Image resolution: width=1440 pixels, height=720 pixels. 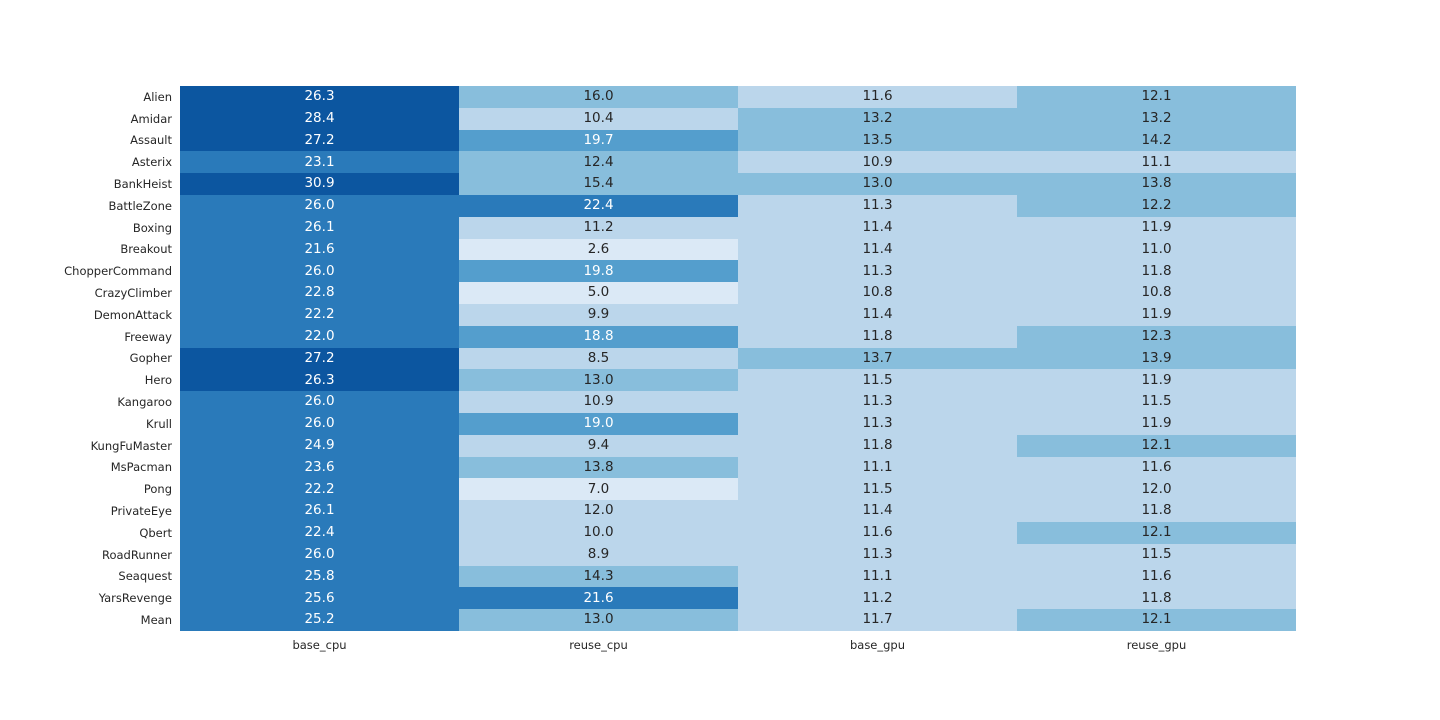 What do you see at coordinates (319, 645) in the screenshot?
I see `column-label: base_cpu` at bounding box center [319, 645].